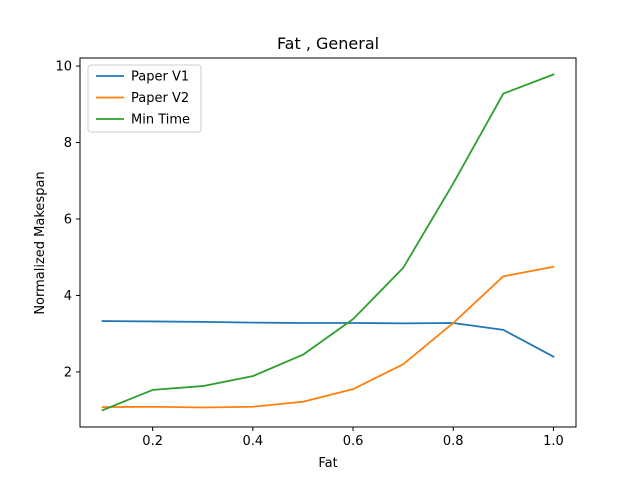 The image size is (640, 480). I want to click on y-tick-label: 2, so click(68, 372).